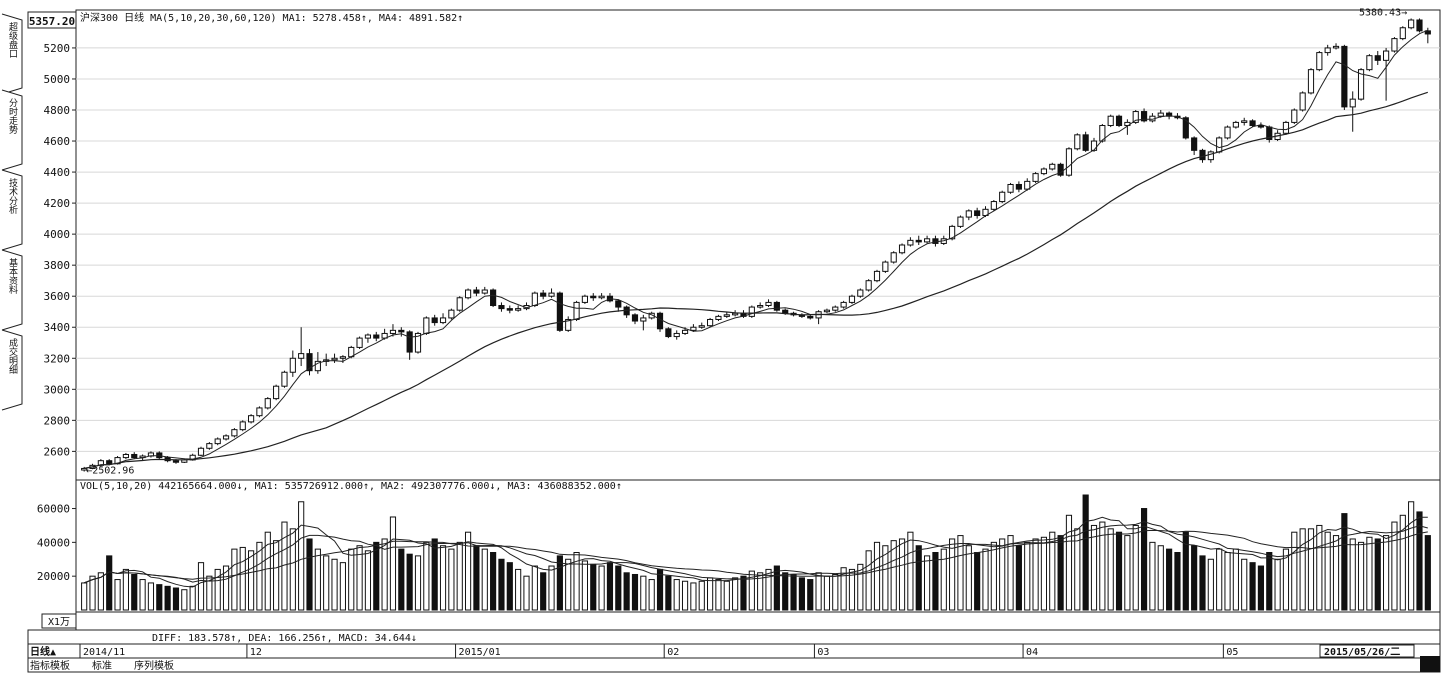  Describe the element at coordinates (110, 471) in the screenshot. I see `low-price-label: ←2502.96` at that location.